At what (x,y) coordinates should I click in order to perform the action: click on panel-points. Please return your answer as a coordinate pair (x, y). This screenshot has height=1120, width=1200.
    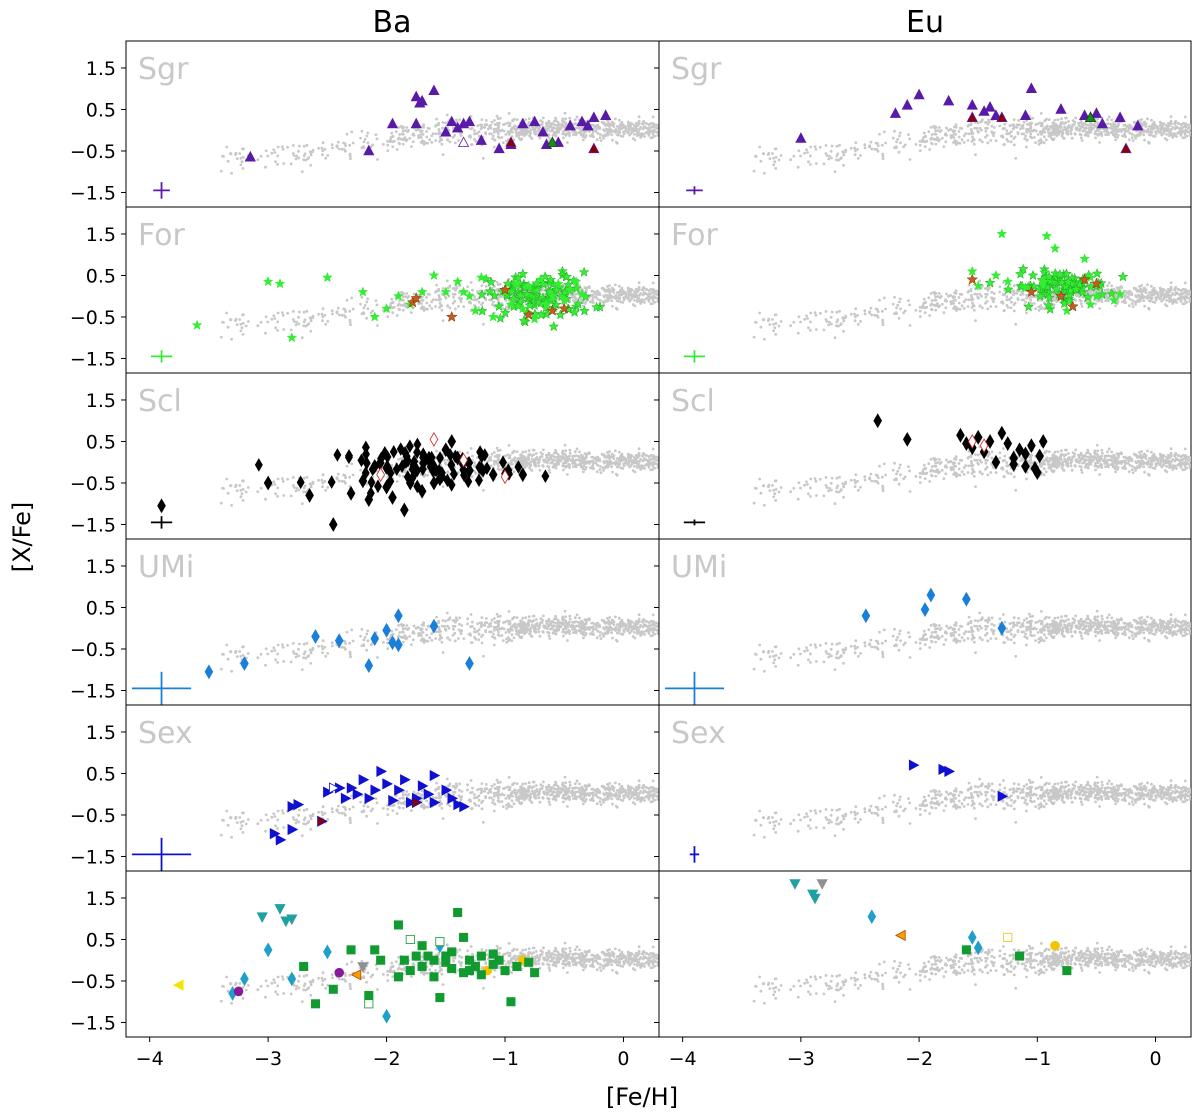
    Looking at the image, I should click on (937, 295).